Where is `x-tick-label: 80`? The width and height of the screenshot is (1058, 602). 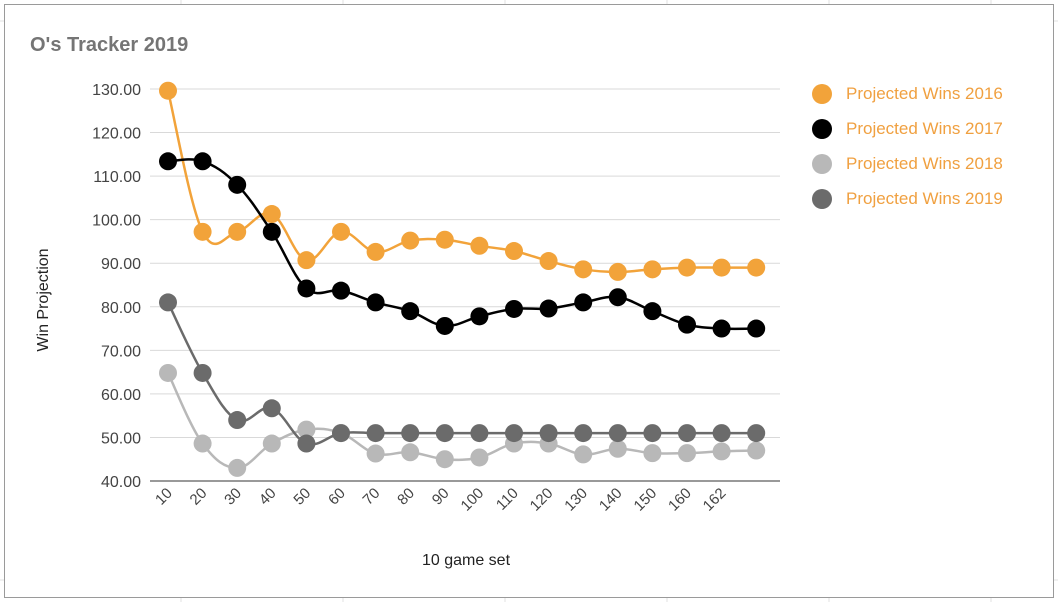
x-tick-label: 80 is located at coordinates (406, 497).